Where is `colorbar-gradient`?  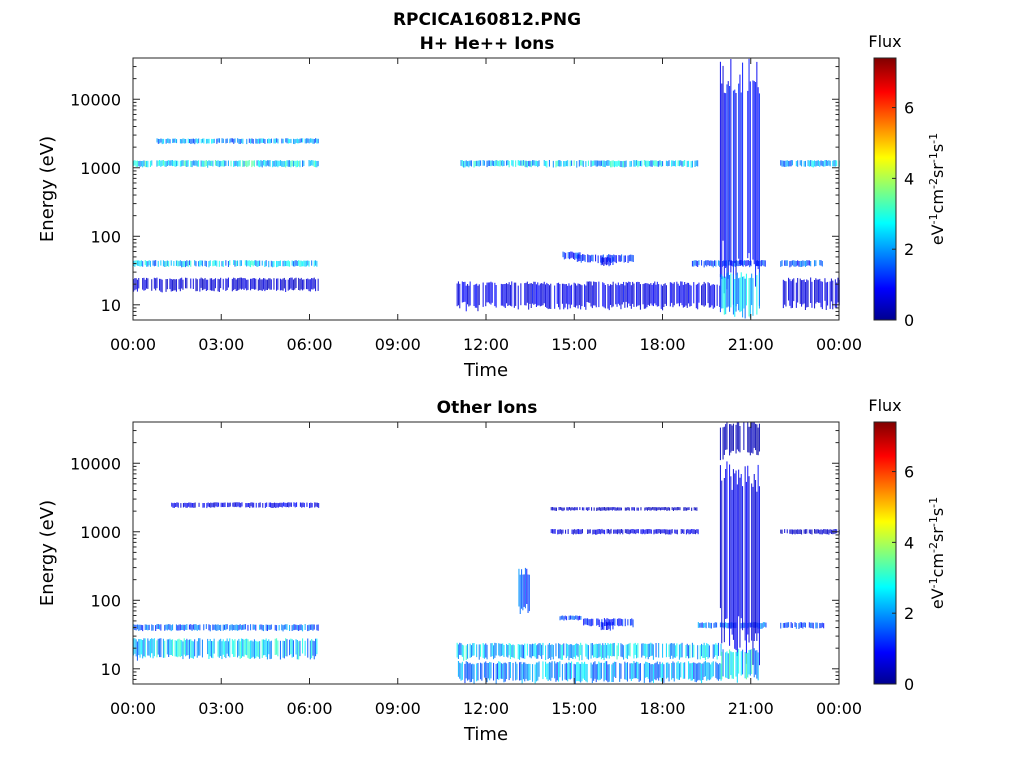
colorbar-gradient is located at coordinates (885, 553).